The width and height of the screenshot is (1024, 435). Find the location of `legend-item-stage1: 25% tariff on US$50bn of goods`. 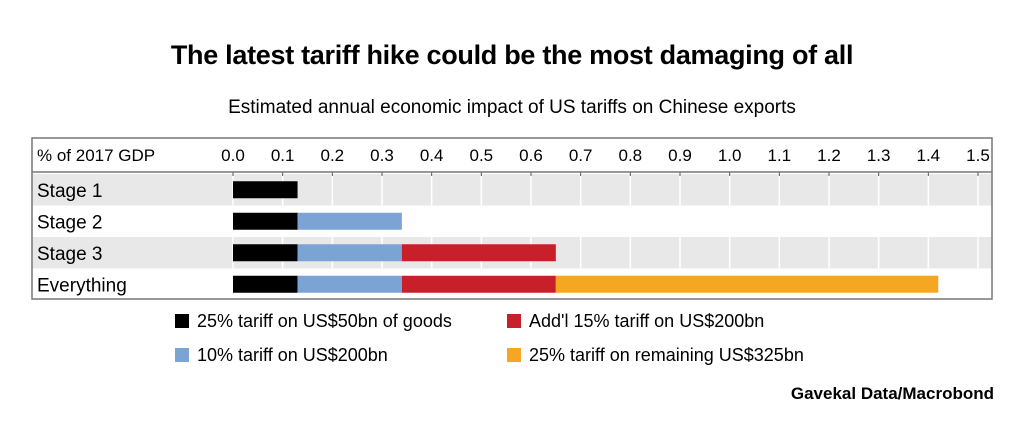

legend-item-stage1: 25% tariff on US$50bn of goods is located at coordinates (313, 321).